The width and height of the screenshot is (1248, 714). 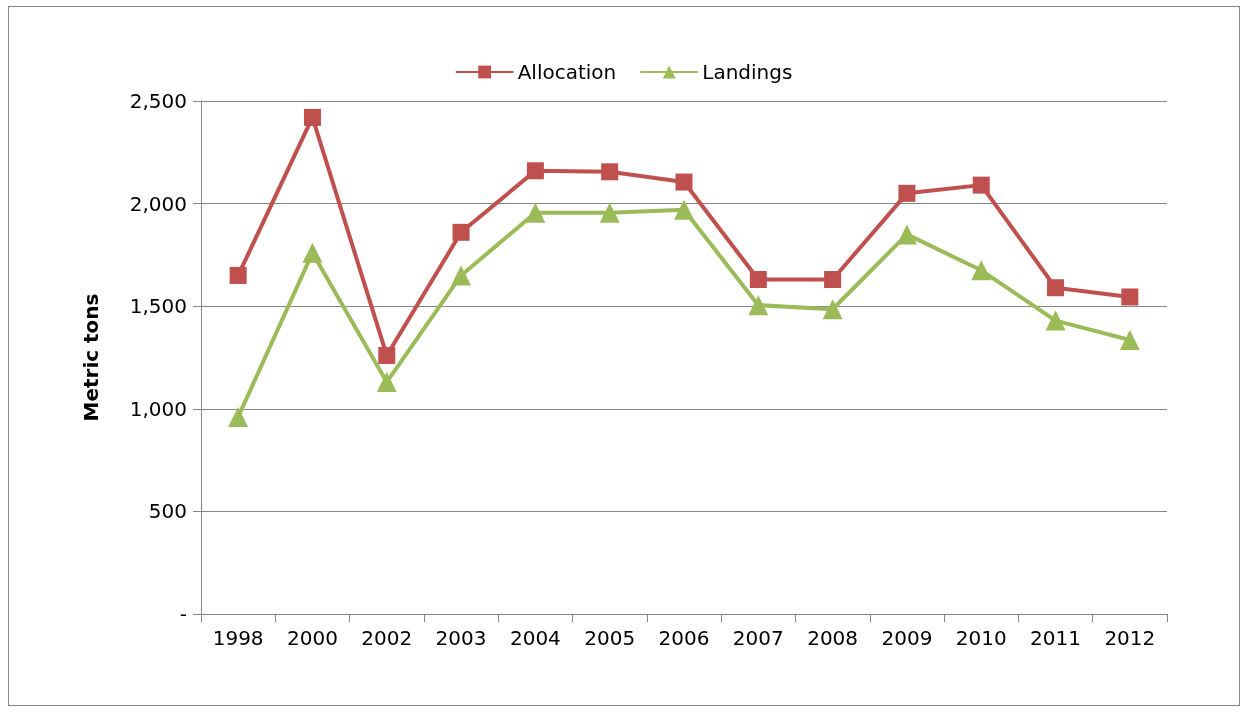 What do you see at coordinates (461, 638) in the screenshot?
I see `x-tick-label: 2003` at bounding box center [461, 638].